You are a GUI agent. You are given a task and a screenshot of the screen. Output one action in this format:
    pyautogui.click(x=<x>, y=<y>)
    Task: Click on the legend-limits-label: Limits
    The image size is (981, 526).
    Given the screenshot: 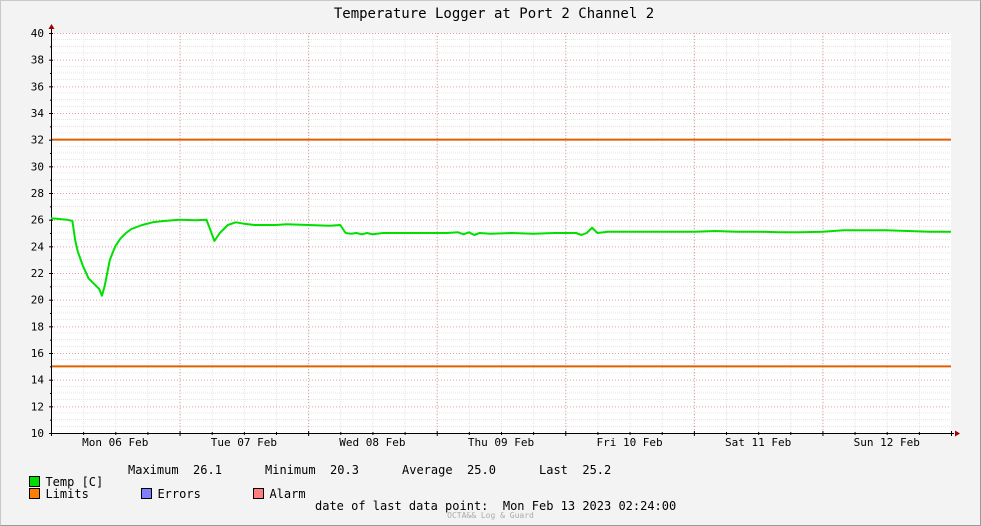 What is the action you would take?
    pyautogui.click(x=67, y=494)
    